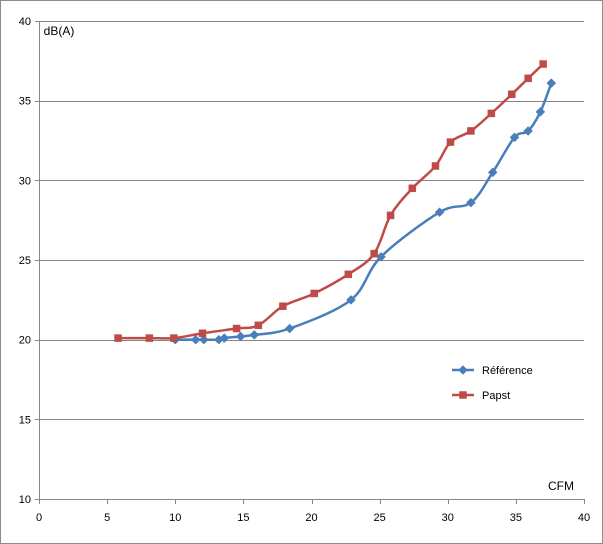  Describe the element at coordinates (380, 518) in the screenshot. I see `x-tick-label: 25` at that location.